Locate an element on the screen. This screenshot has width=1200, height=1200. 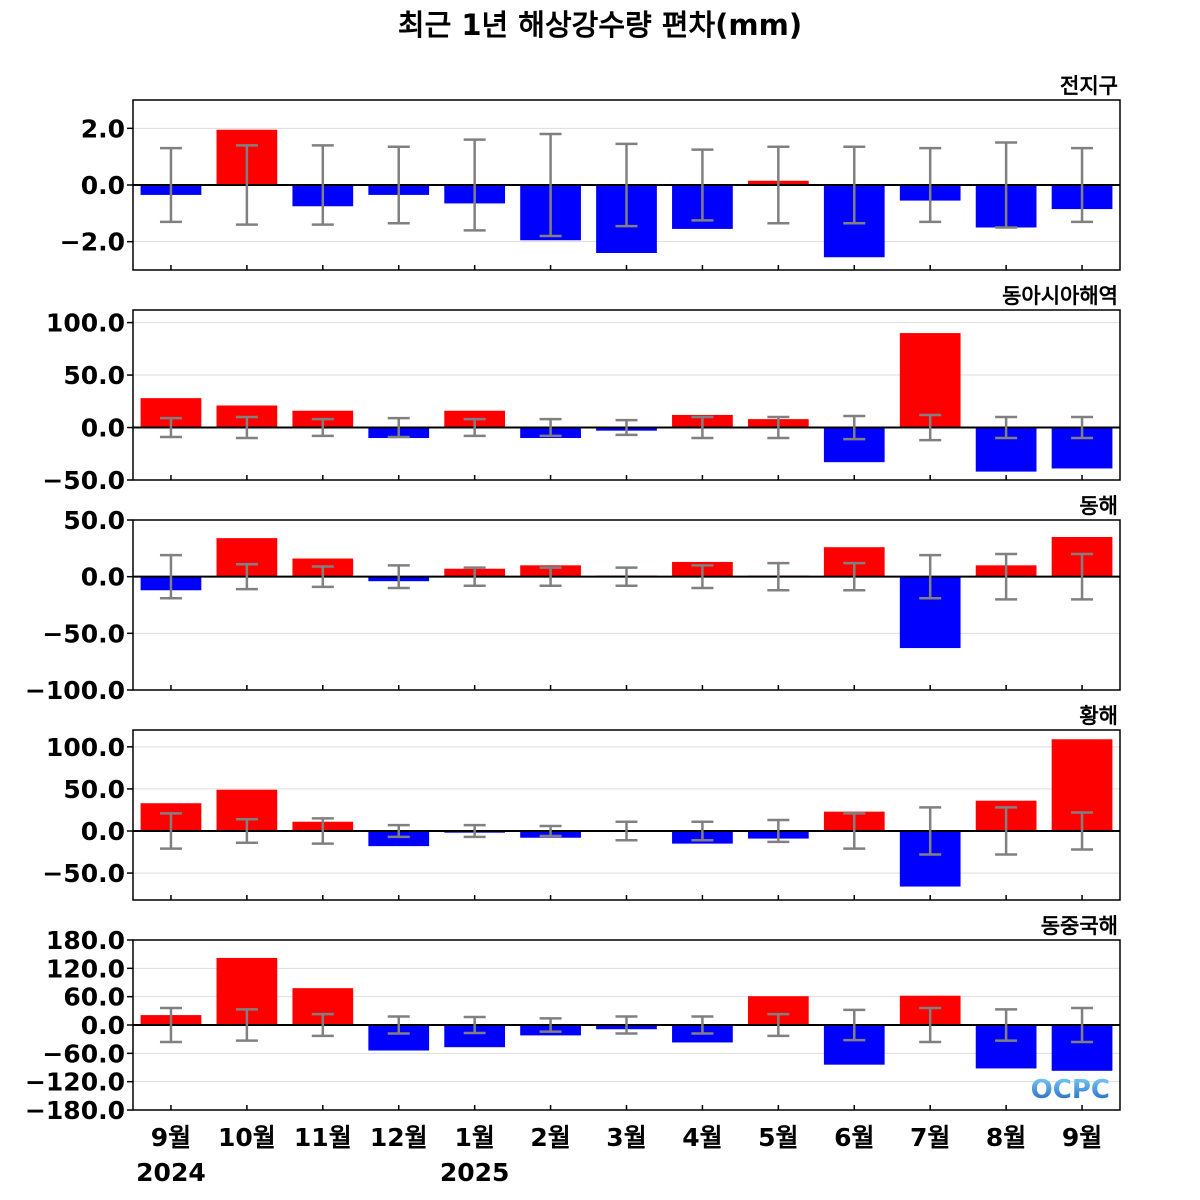
y-tick-label: 120.0 is located at coordinates (85, 968).